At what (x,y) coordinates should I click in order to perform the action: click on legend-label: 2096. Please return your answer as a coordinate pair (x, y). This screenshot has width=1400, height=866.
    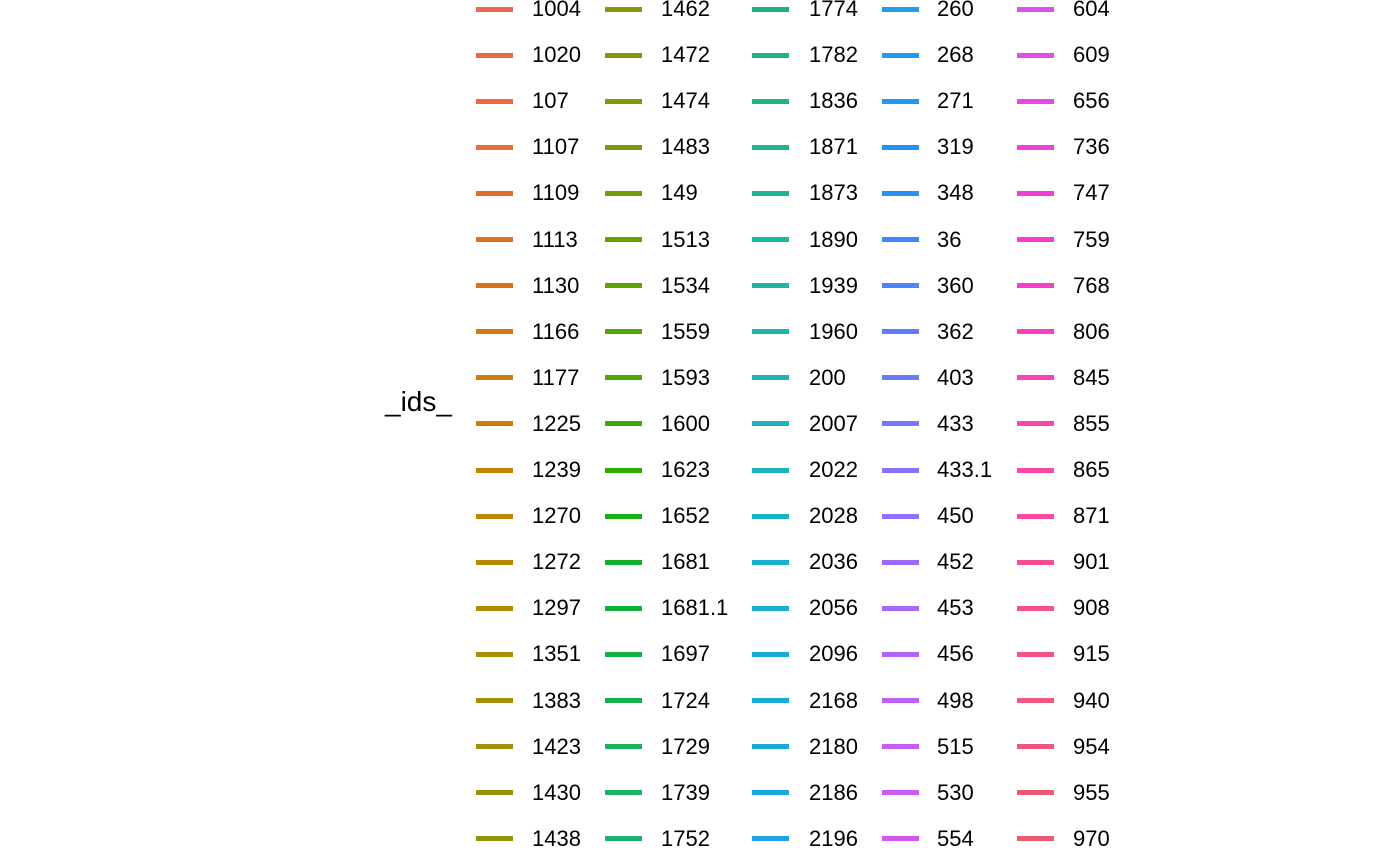
    Looking at the image, I should click on (833, 654).